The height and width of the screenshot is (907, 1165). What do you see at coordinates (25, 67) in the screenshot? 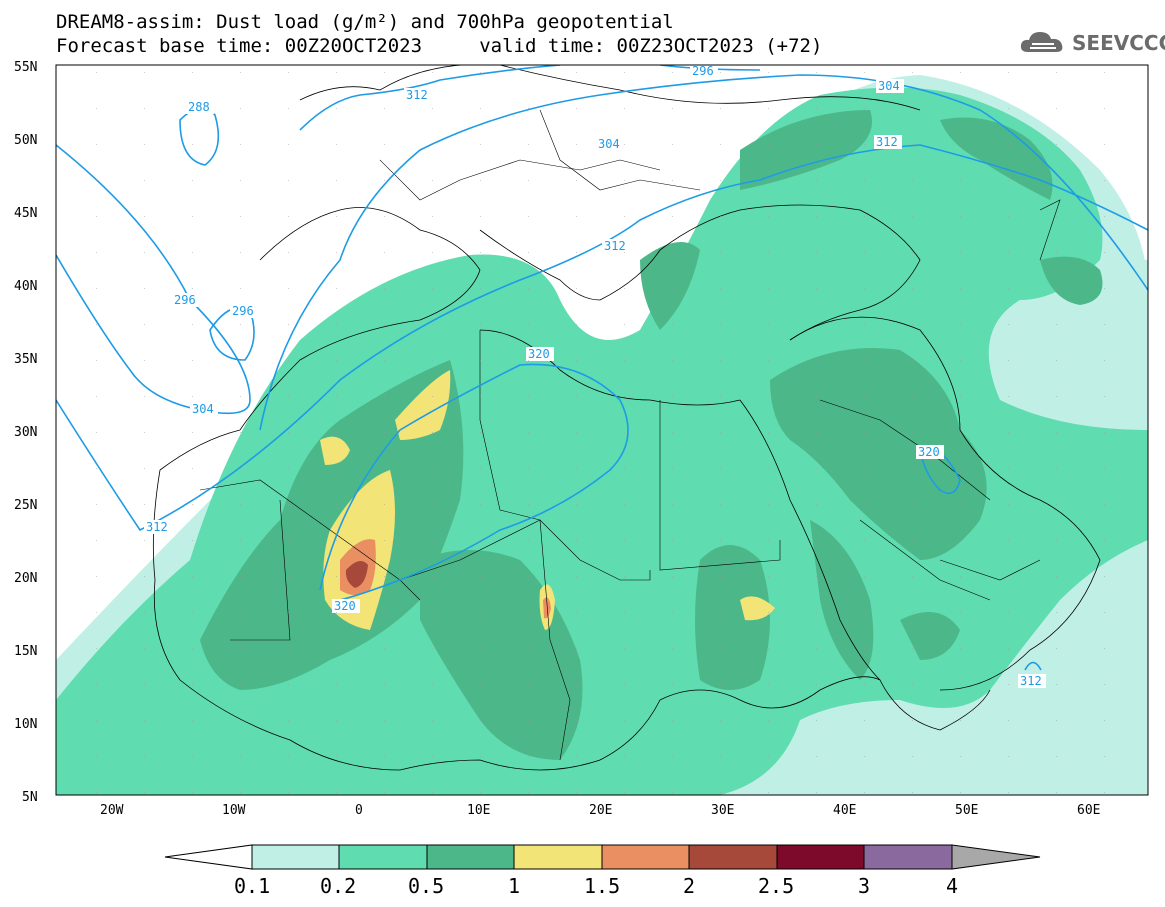
I see `lat-label: 55N` at bounding box center [25, 67].